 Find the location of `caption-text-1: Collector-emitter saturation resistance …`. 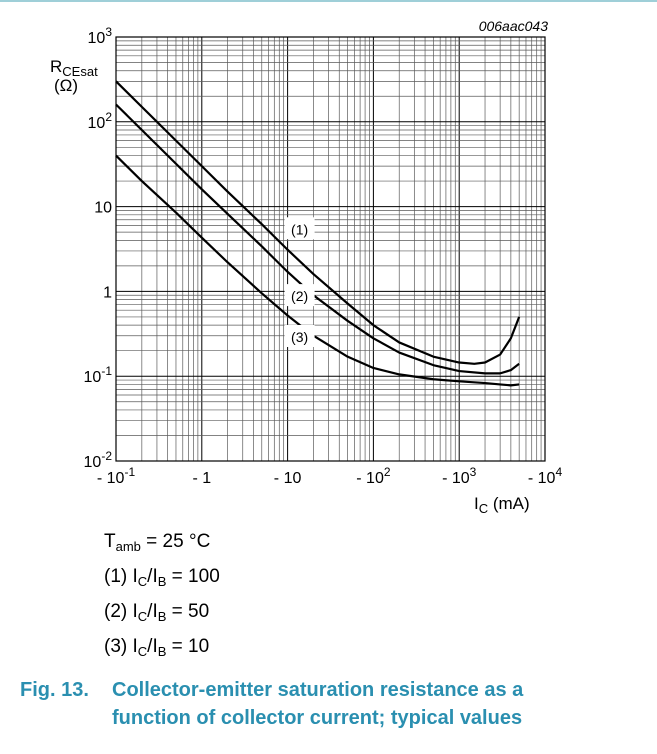

caption-text-1: Collector-emitter saturation resistance … is located at coordinates (318, 690).